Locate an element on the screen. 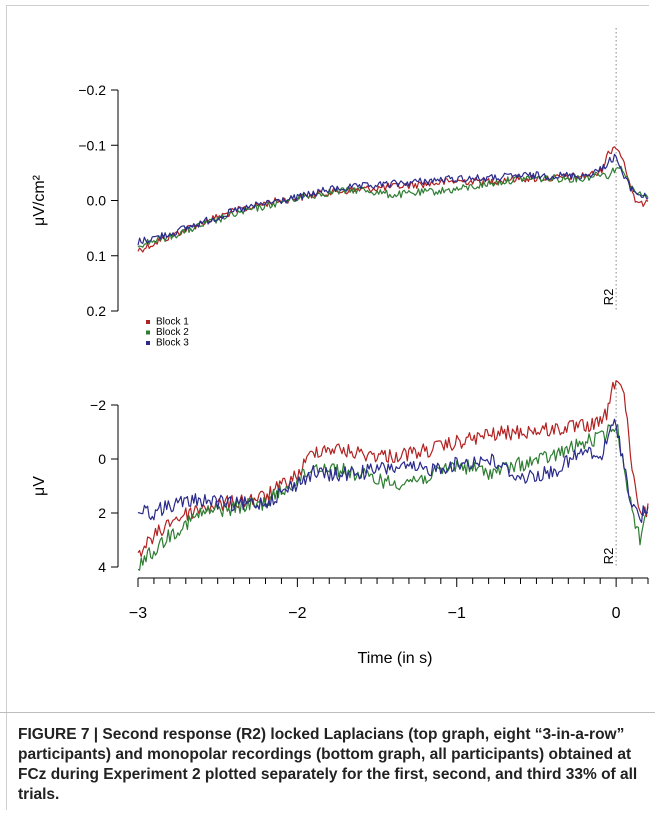  x-tick-label: −1 is located at coordinates (457, 613).